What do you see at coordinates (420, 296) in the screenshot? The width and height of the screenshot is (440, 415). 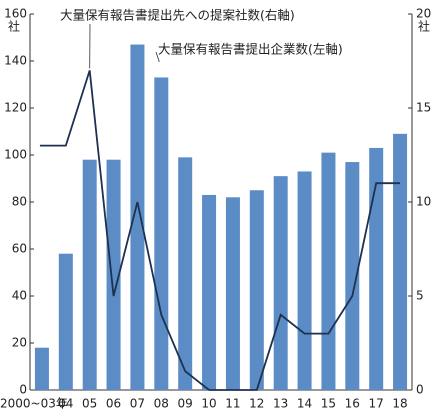 I see `y2-tick-label: 5` at bounding box center [420, 296].